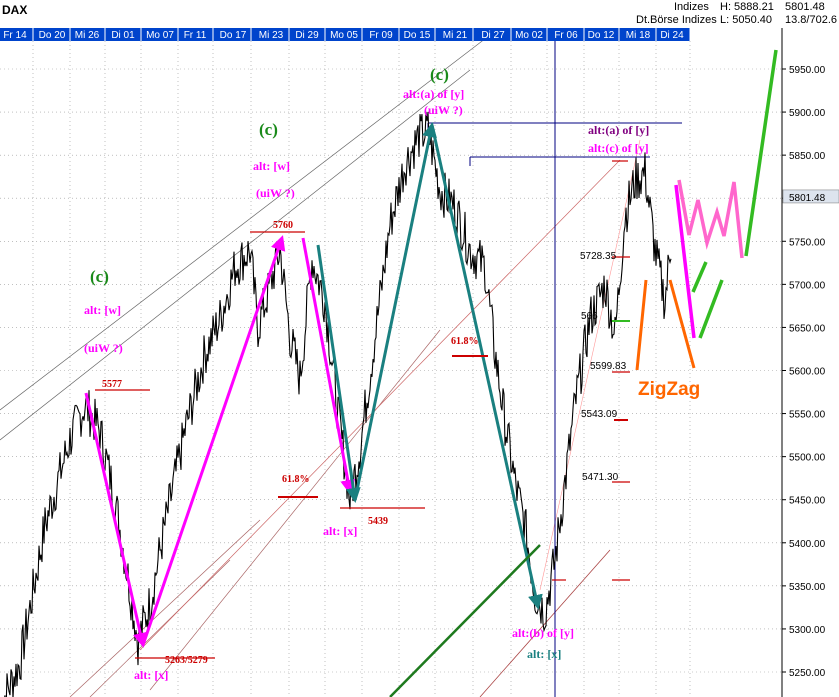  Describe the element at coordinates (112, 384) in the screenshot. I see `keypoint-label: 5577` at that location.